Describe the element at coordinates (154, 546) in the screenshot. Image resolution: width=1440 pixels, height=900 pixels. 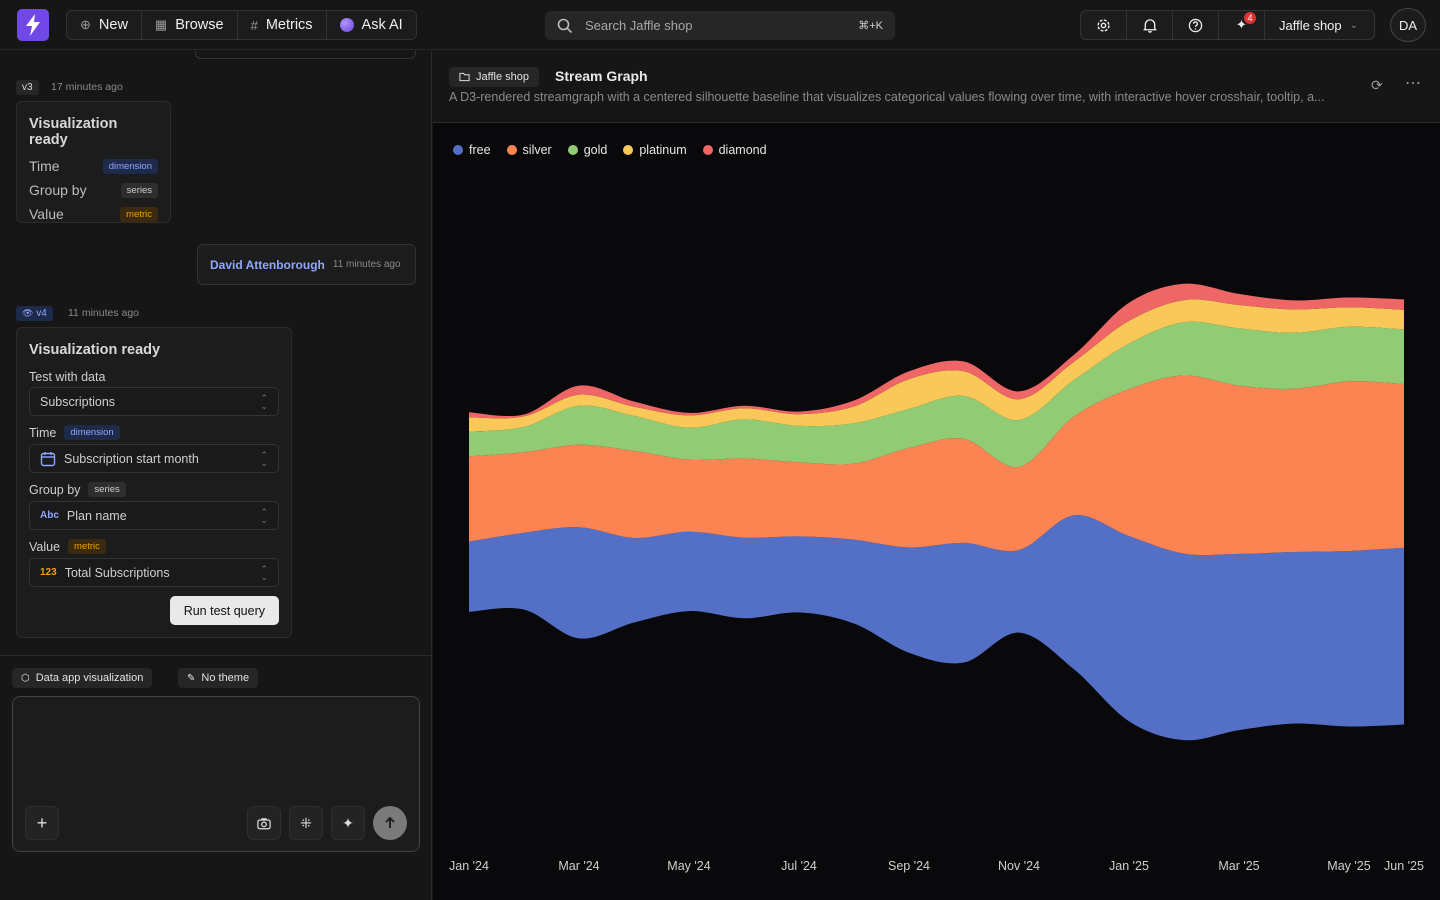
I see `value-field-label: Value metric` at that location.